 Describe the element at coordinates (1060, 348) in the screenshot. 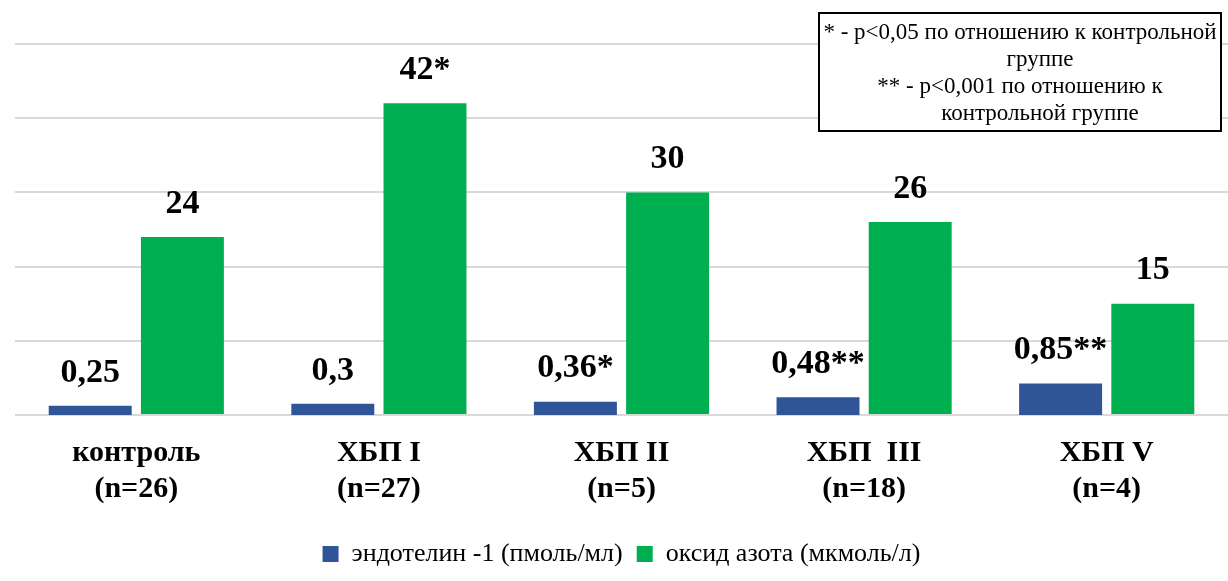

I see `data-label: 0,85**` at that location.